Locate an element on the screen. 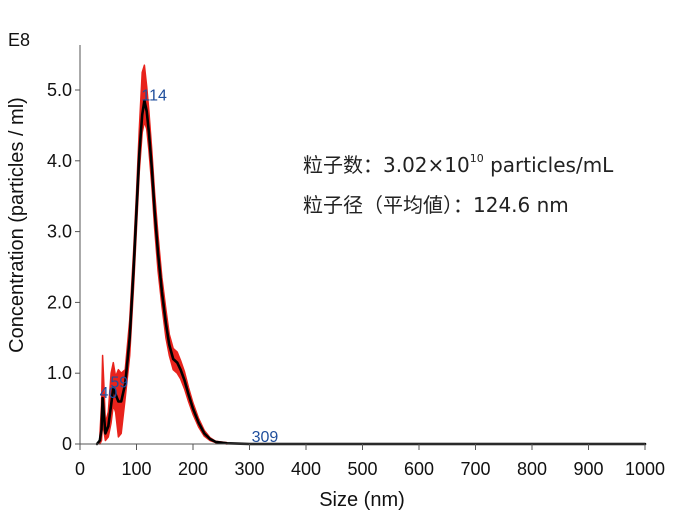 The height and width of the screenshot is (513, 681). y-axis-title: Concentration (particles / ml) is located at coordinates (17, 225).